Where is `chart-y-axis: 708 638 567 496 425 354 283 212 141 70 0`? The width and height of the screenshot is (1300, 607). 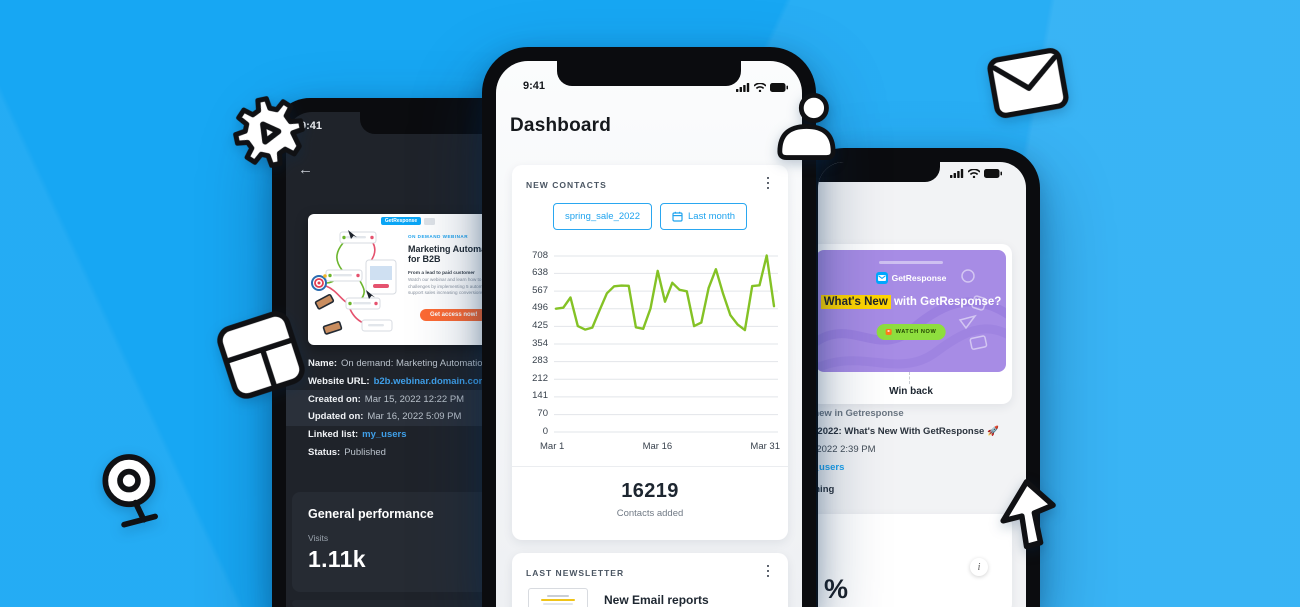 chart-y-axis: 708 638 567 496 425 354 283 212 141 70 0 is located at coordinates (533, 341).